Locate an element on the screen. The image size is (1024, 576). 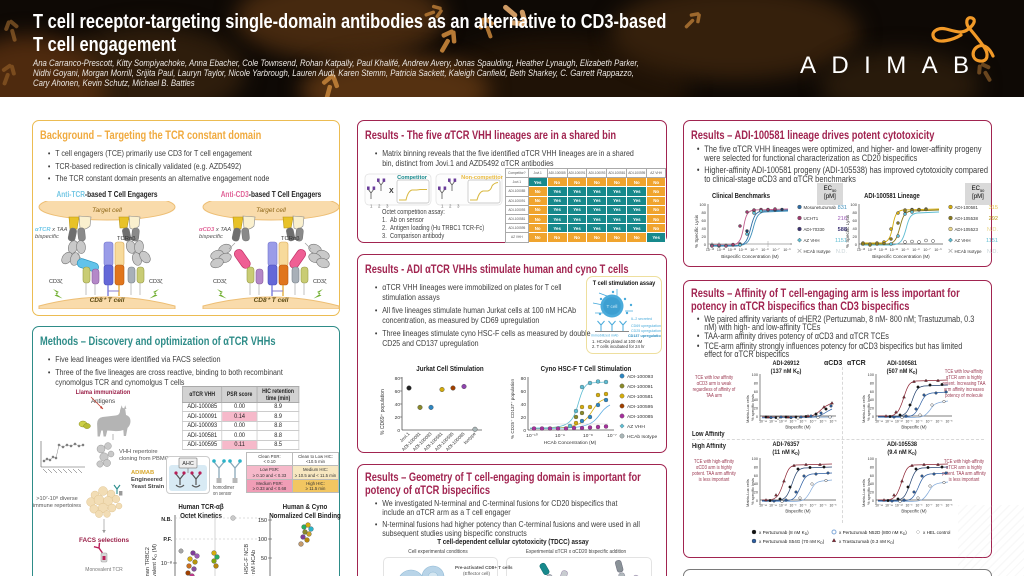
svg-text: P.F. is located at coordinates (167, 540).